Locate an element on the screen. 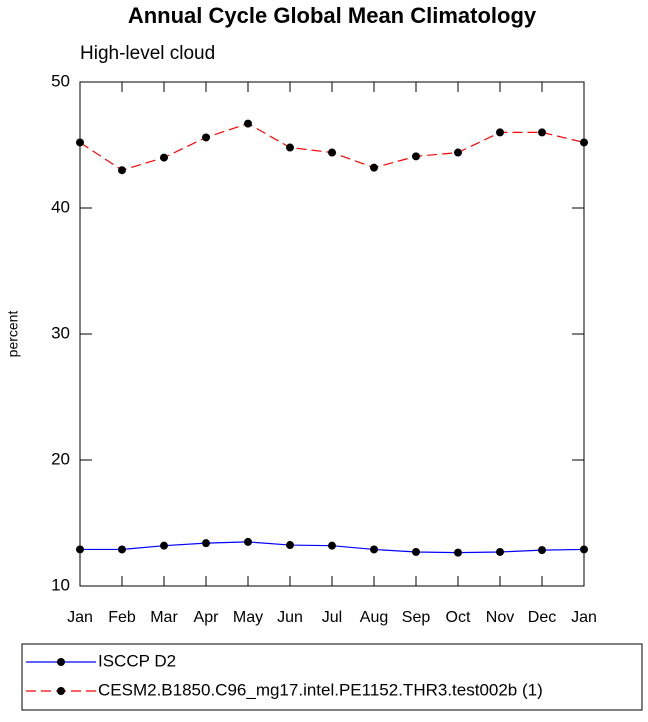 This screenshot has width=648, height=722. y-tick-label: 20 is located at coordinates (60, 458).